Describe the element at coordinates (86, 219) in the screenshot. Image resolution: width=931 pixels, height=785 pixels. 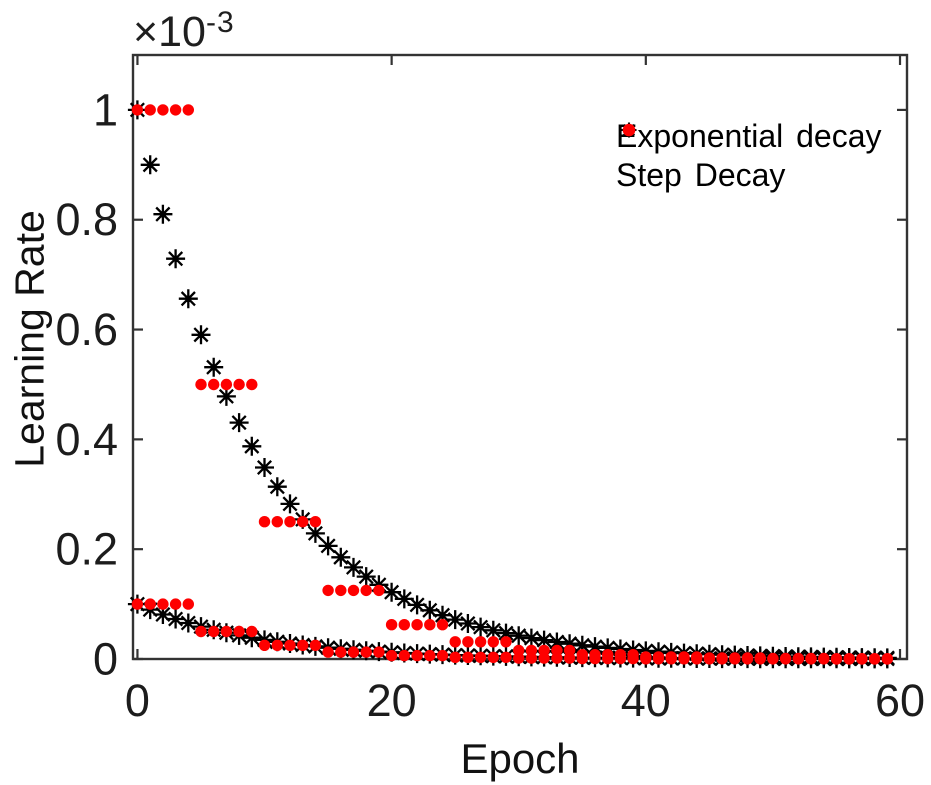
I see `y-tick-label: 0.8` at that location.